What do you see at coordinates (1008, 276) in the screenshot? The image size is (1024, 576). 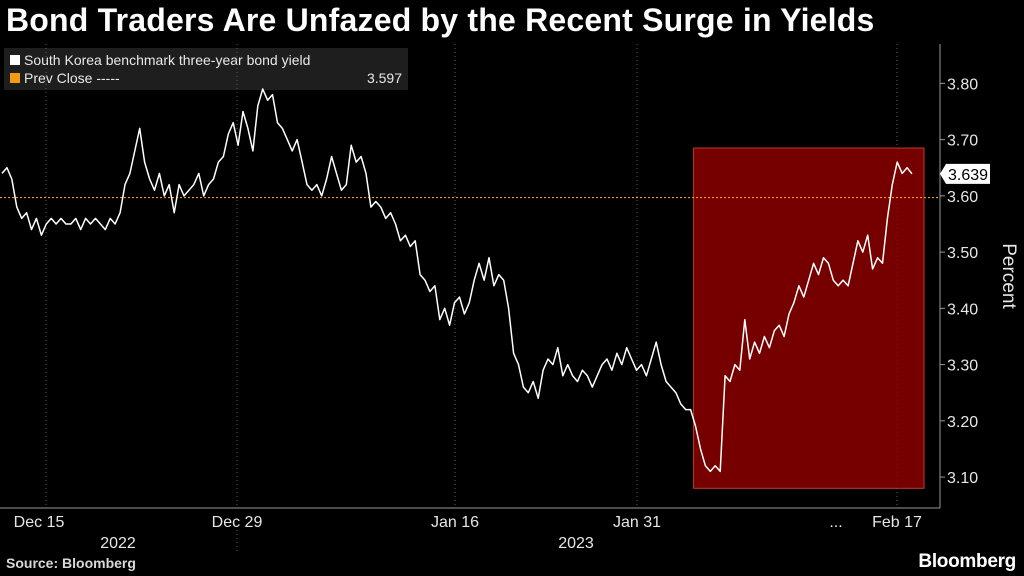 I see `y-axis-title: Percent` at bounding box center [1008, 276].